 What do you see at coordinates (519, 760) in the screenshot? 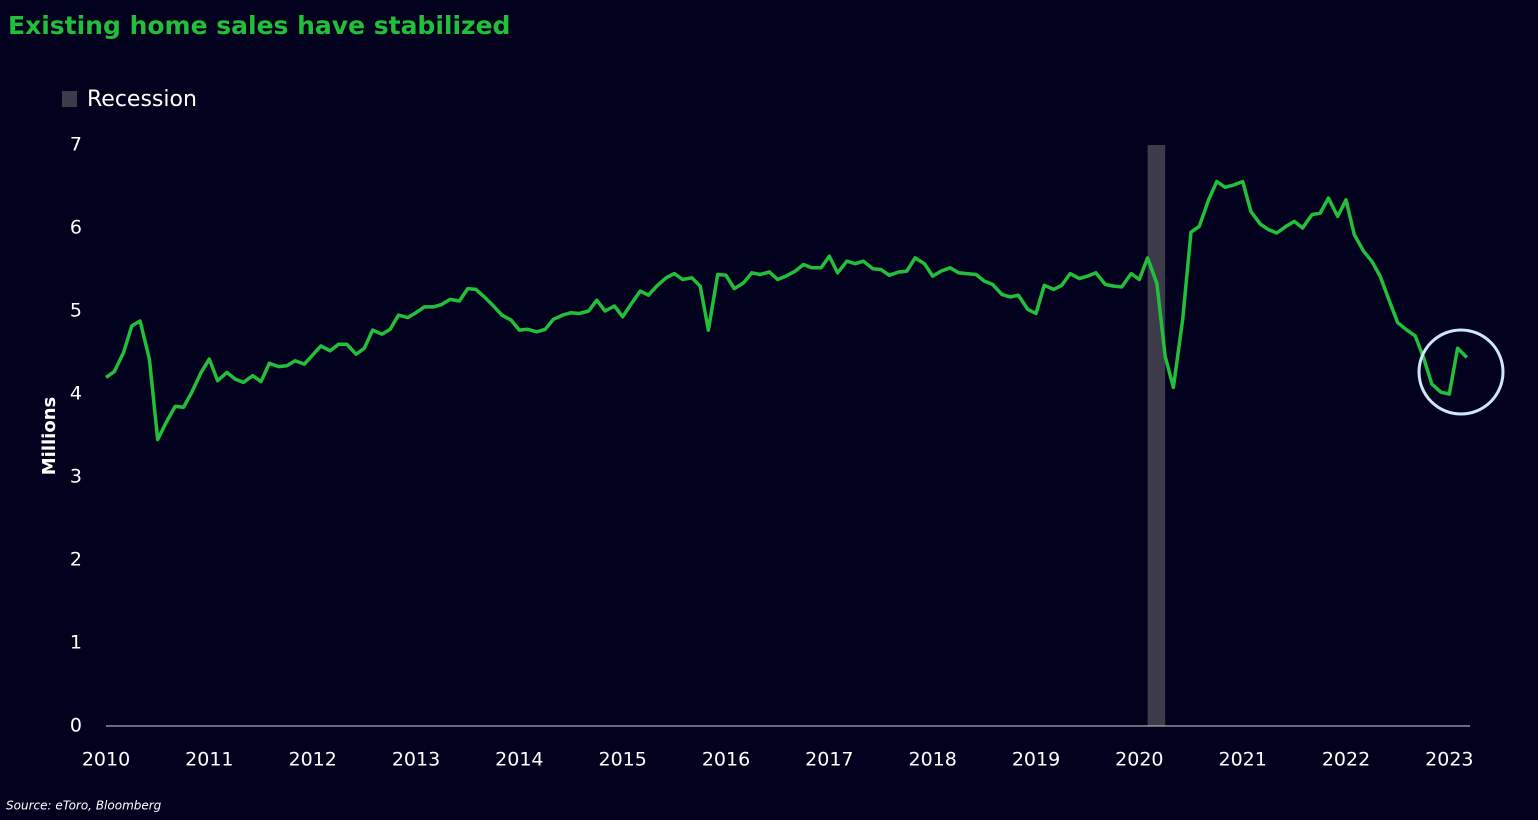
I see `x-tick-label: 2014` at bounding box center [519, 760].